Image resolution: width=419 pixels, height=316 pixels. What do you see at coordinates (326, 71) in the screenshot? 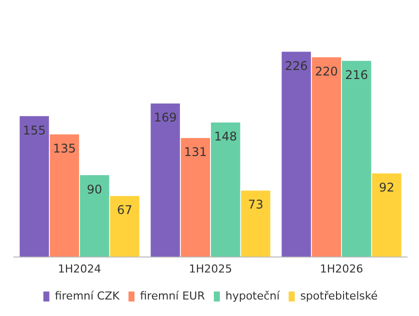
I see `data-label: 220` at bounding box center [326, 71].